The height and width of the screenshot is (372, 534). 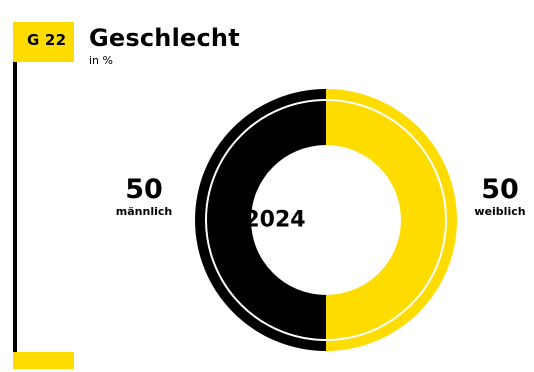 I want to click on center-year-label: 2024, so click(x=275, y=220).